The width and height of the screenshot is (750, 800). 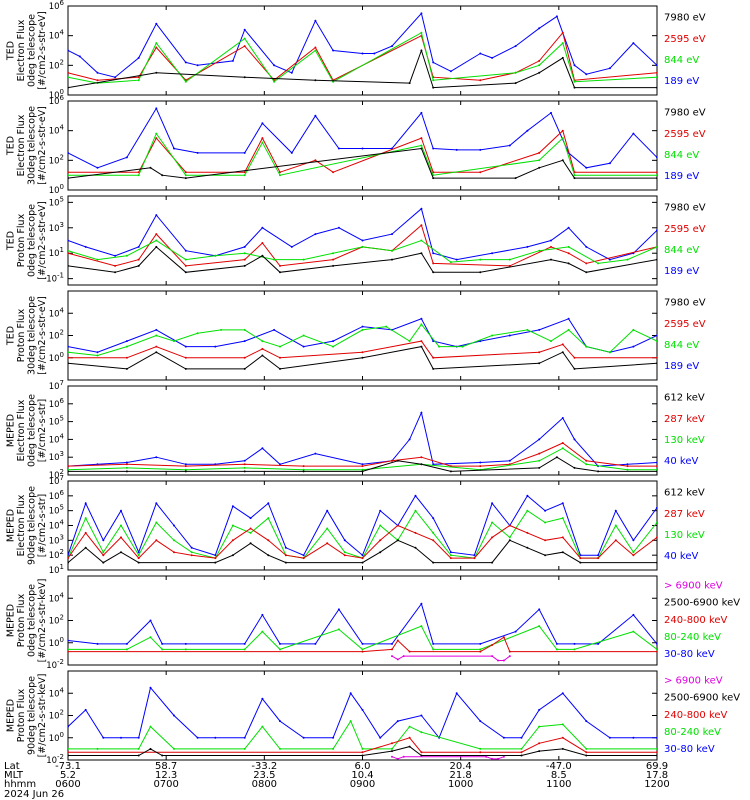 What do you see at coordinates (264, 784) in the screenshot?
I see `footer-hhmm-value: 0800` at bounding box center [264, 784].